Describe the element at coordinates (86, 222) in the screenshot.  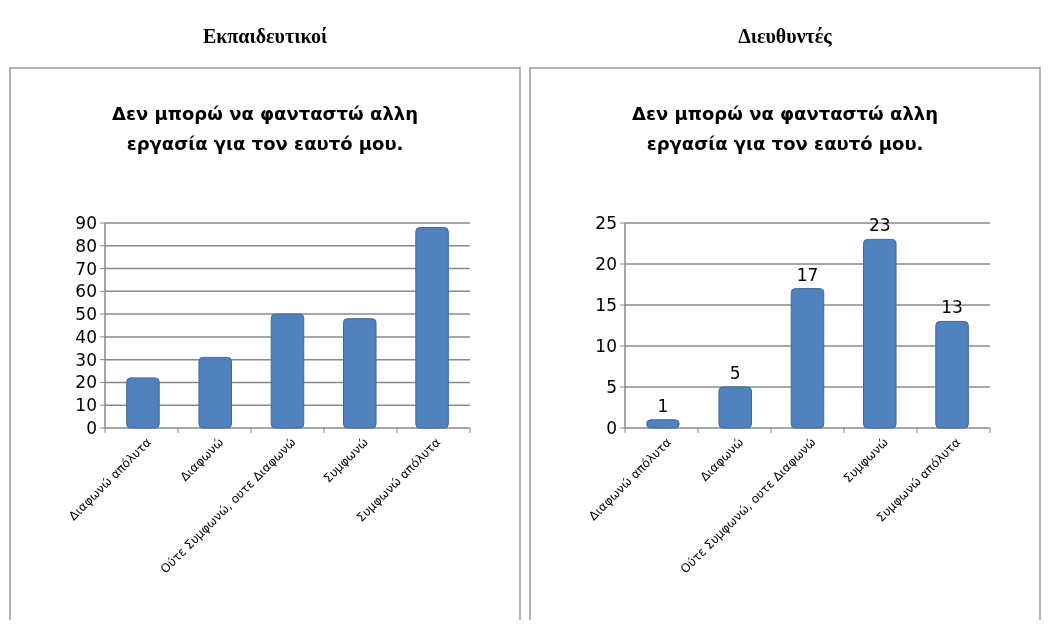
I see `y-tick-label: 90` at that location.